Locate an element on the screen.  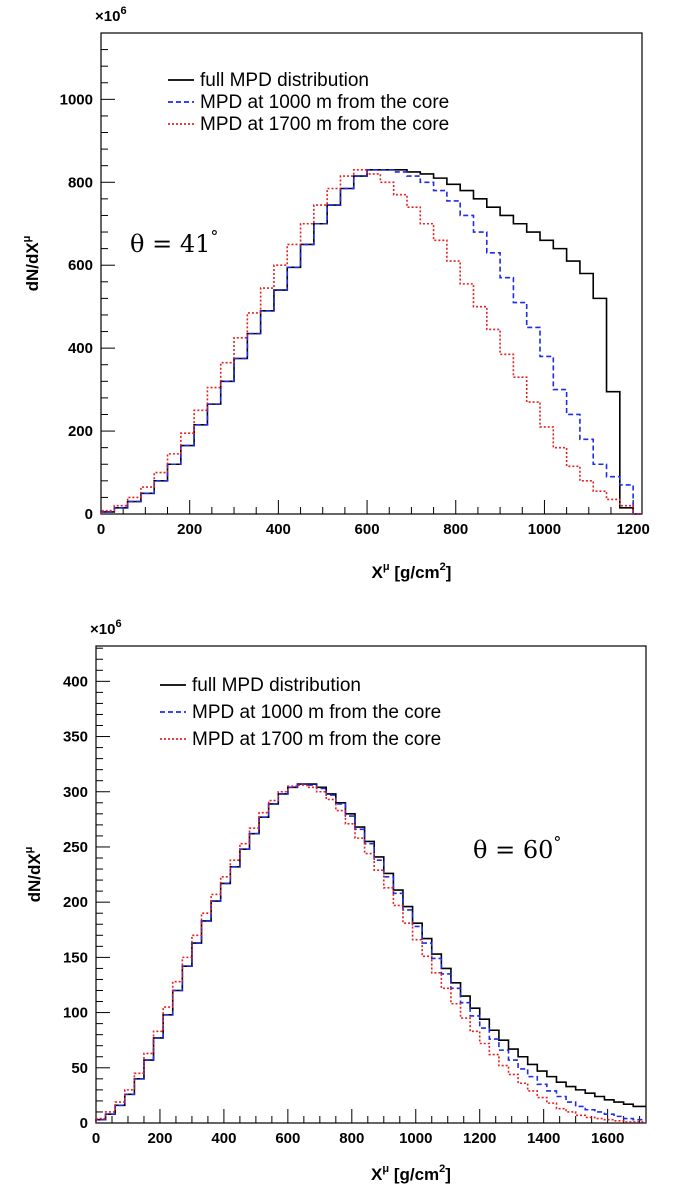
y-tick-label: 1000 is located at coordinates (76, 99).